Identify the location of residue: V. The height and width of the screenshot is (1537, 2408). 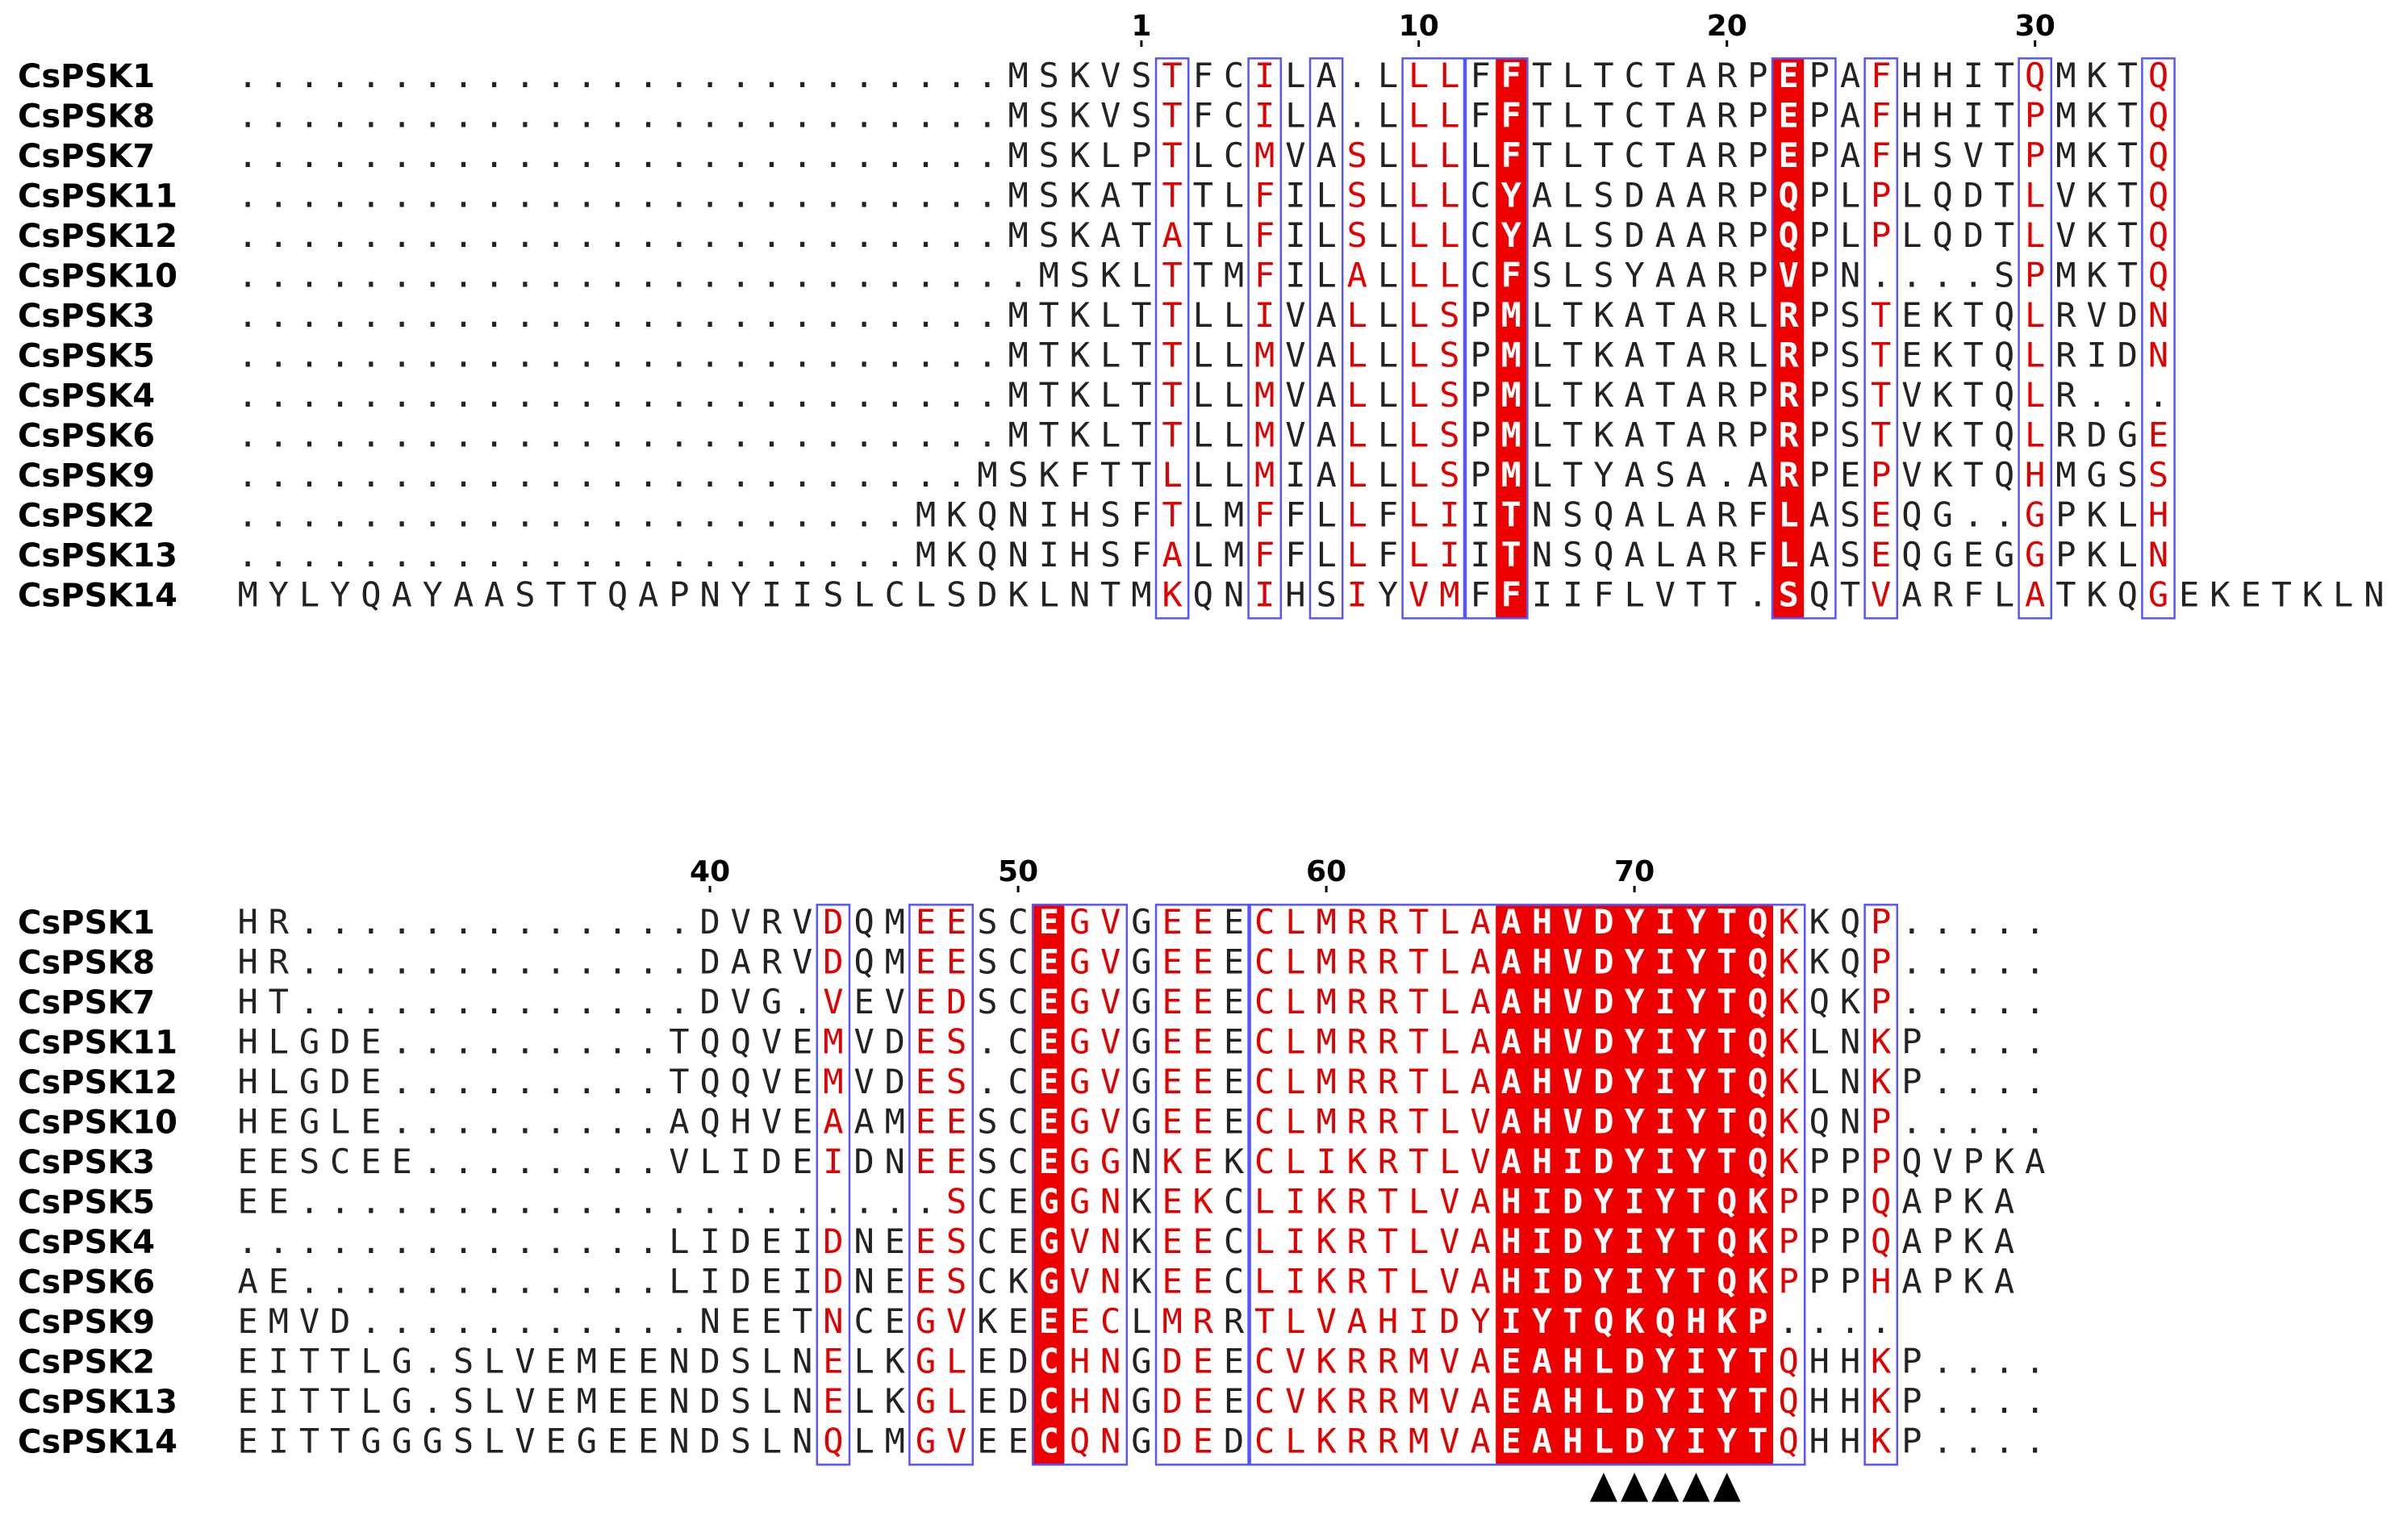
(2065, 195).